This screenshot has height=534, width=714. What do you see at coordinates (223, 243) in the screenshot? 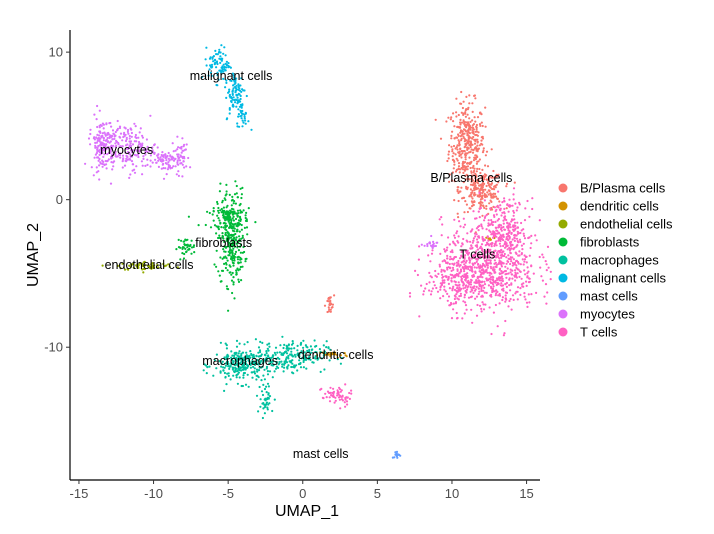
I see `cluster-label: fibroblasts` at bounding box center [223, 243].